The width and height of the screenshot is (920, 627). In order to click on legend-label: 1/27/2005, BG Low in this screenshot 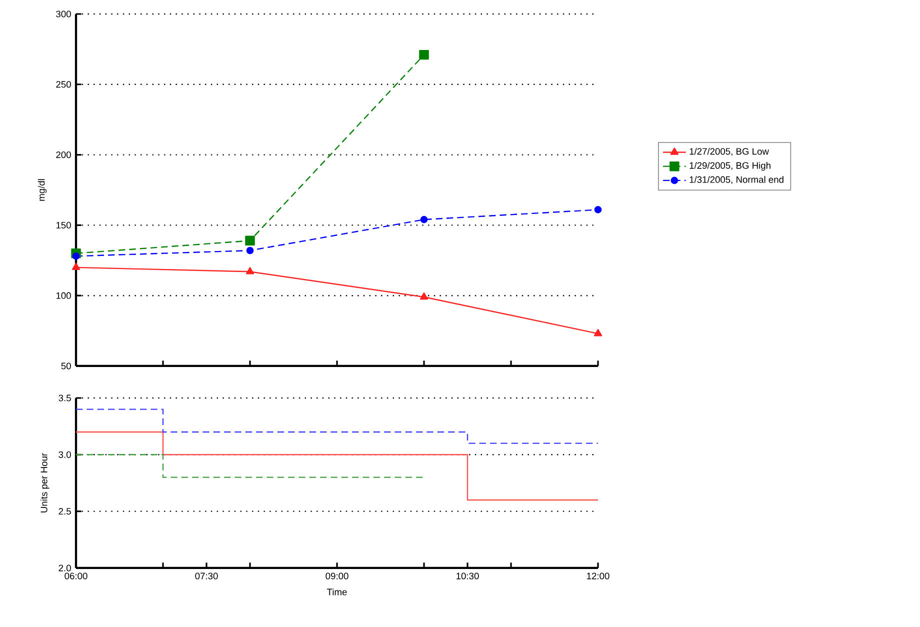, I will do `click(729, 152)`.